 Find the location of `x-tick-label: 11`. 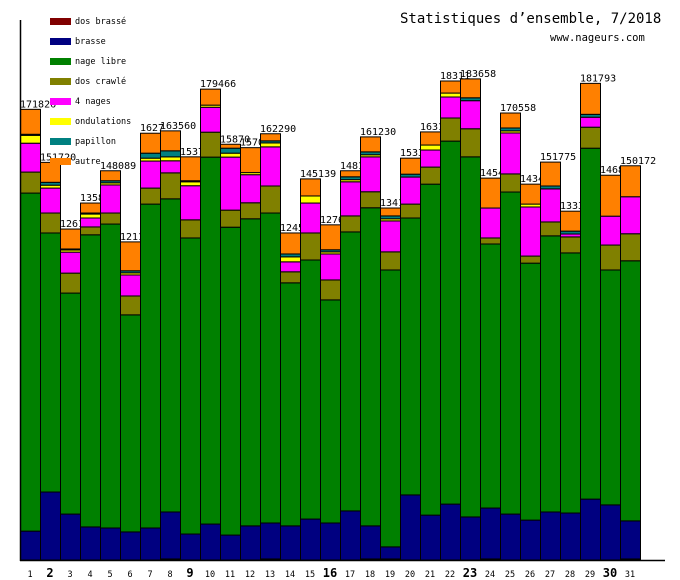

x-tick-label: 11 is located at coordinates (230, 575).